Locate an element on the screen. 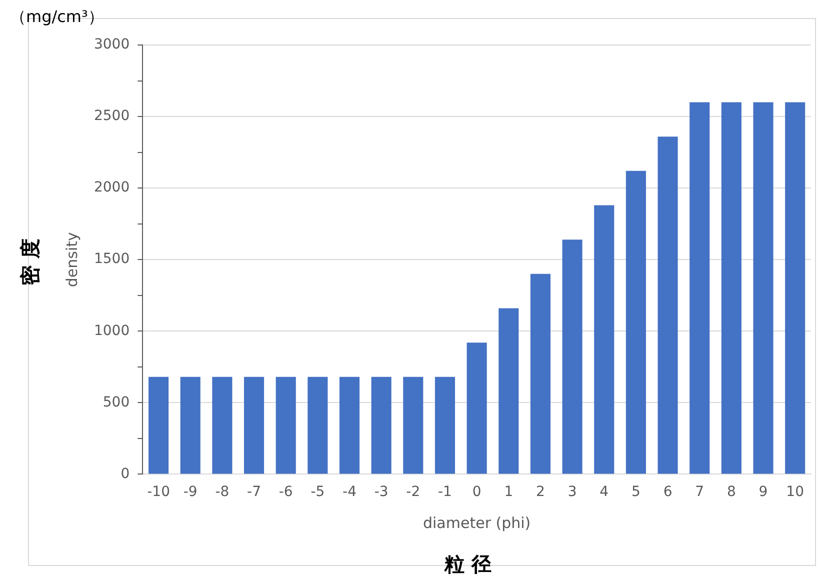 This screenshot has width=825, height=579. x-tick-label: 9 is located at coordinates (763, 492).